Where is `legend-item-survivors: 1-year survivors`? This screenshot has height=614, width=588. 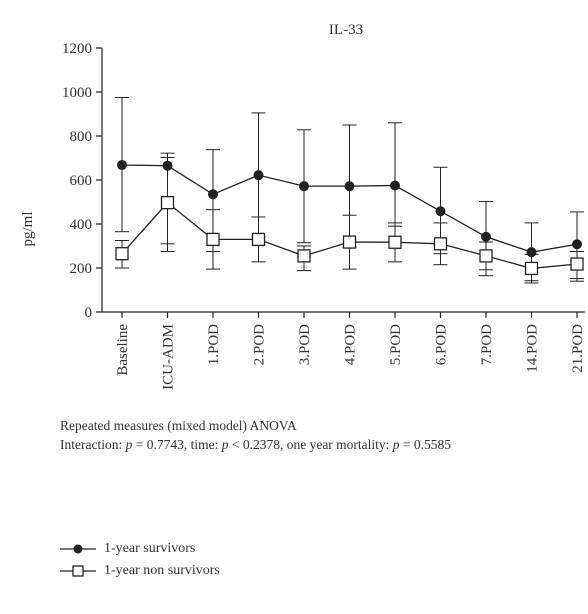
legend-item-survivors: 1-year survivors is located at coordinates (127, 549).